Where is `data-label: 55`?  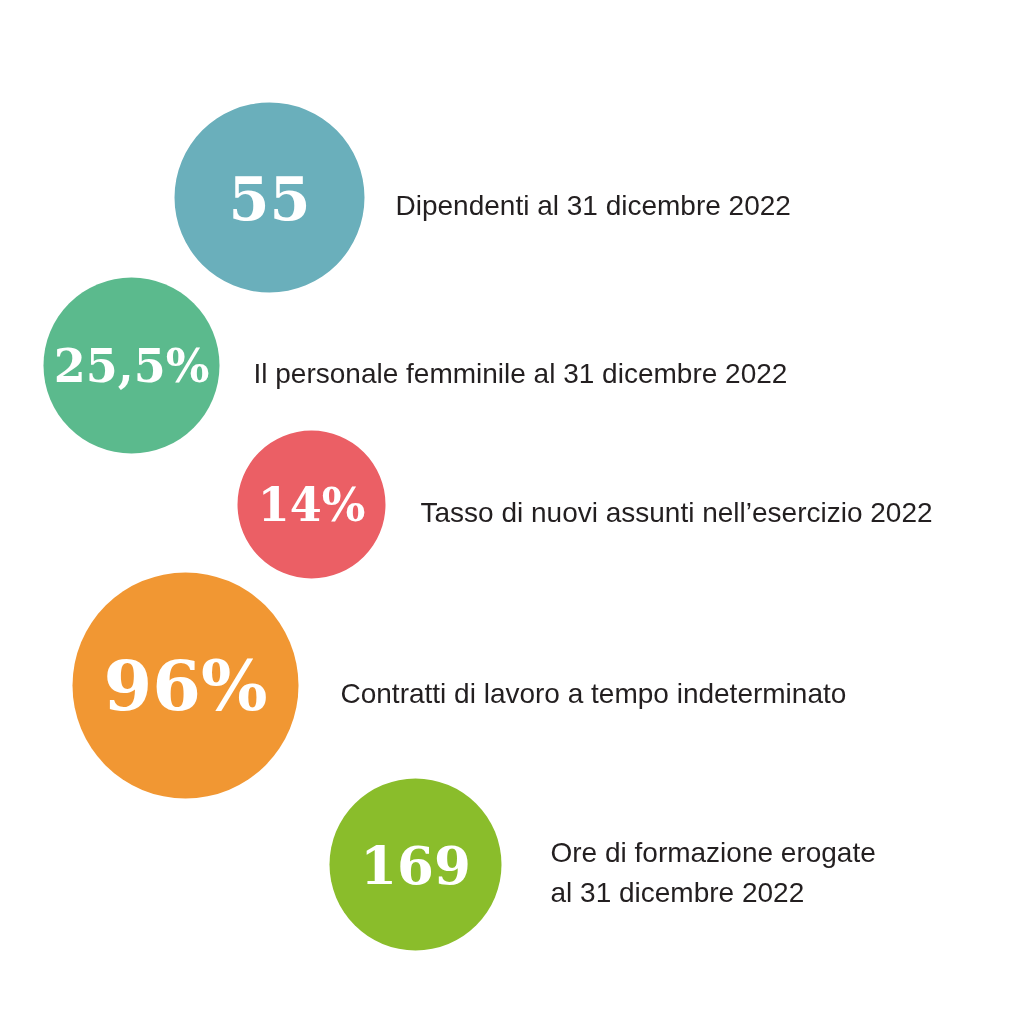 data-label: 55 is located at coordinates (269, 199).